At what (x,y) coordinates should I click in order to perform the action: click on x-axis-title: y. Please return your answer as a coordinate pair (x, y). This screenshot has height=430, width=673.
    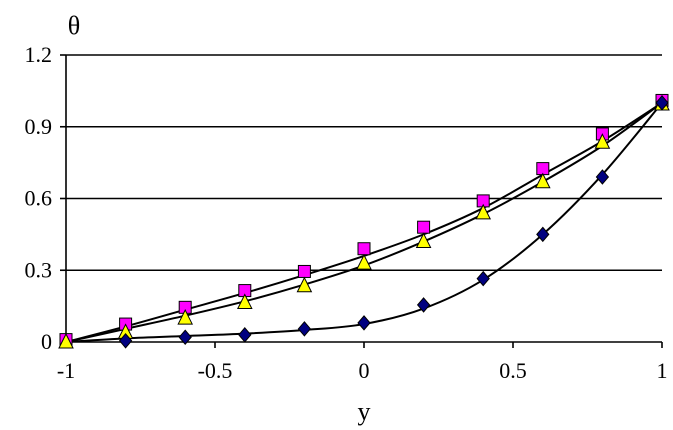
    Looking at the image, I should click on (364, 411).